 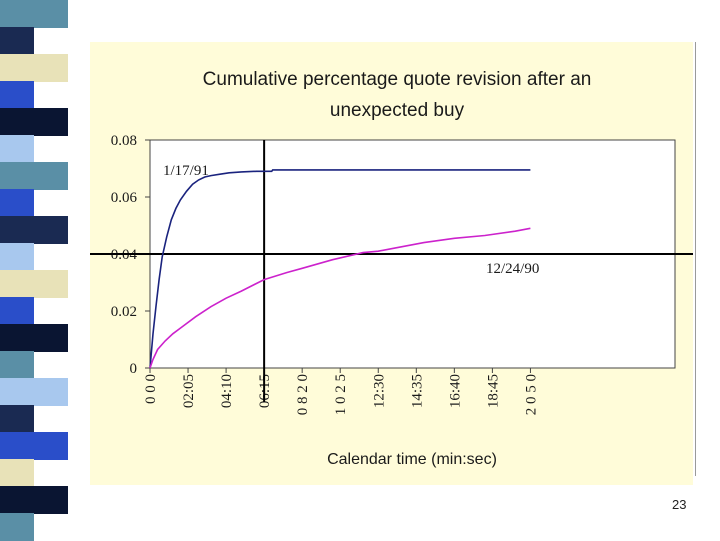 What do you see at coordinates (130, 255) in the screenshot?
I see `y-axis: 00.020.040.060.08` at bounding box center [130, 255].